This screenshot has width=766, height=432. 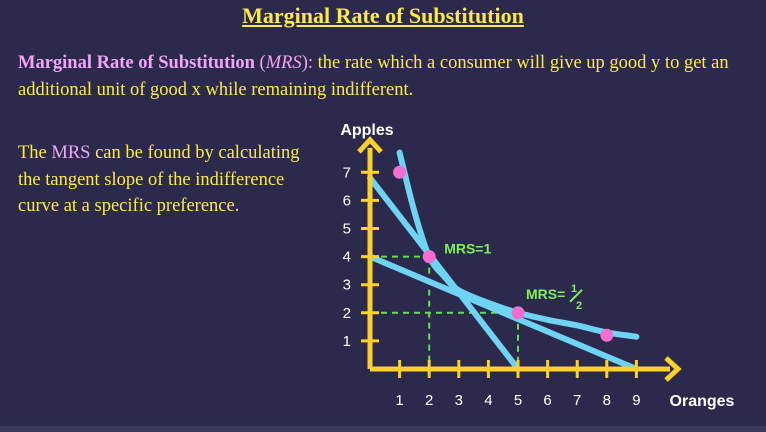 What do you see at coordinates (136, 63) in the screenshot?
I see `definition-term: Marginal Rate of Substitution` at bounding box center [136, 63].